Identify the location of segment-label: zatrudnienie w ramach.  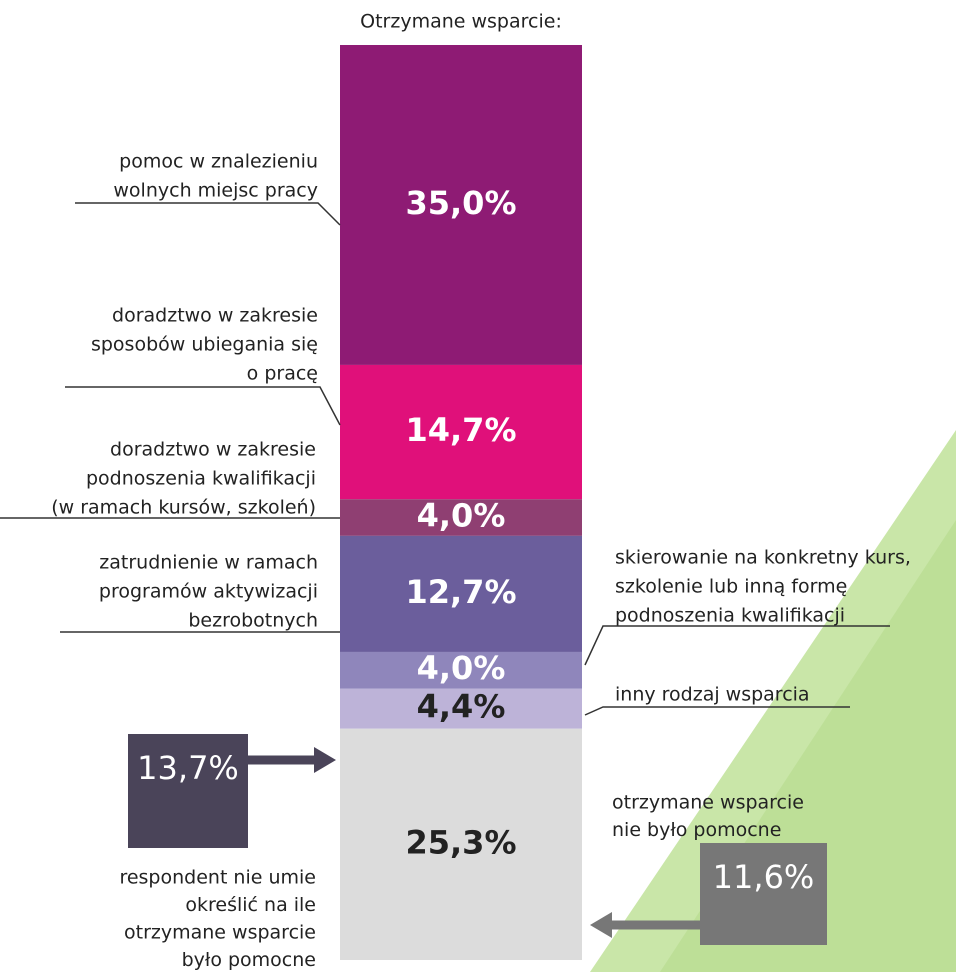
(208, 563).